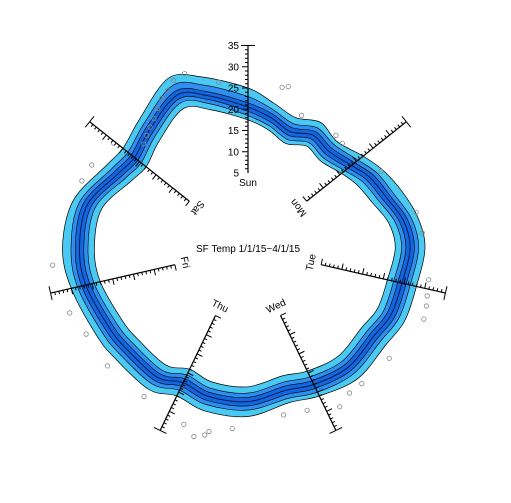 The width and height of the screenshot is (511, 503). I want to click on tick-label: 25, so click(234, 89).